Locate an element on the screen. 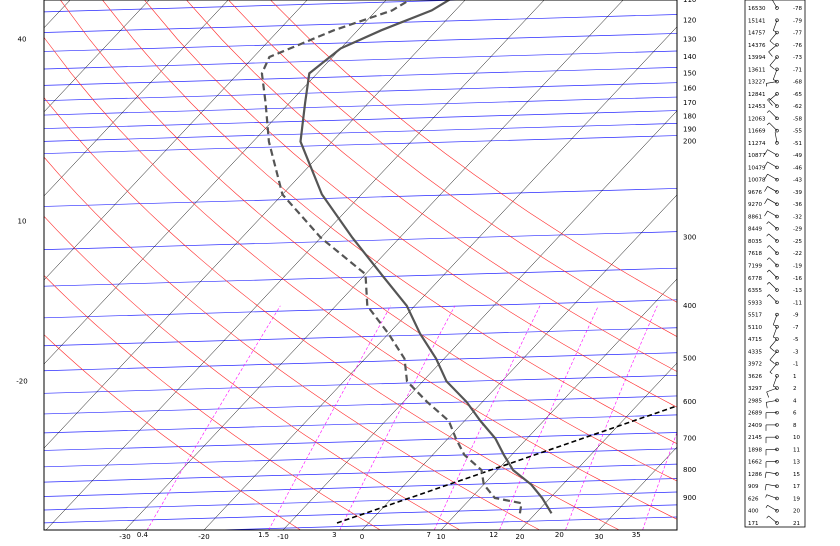 Image resolution: width=840 pixels, height=546 pixels. height-value: 8035 is located at coordinates (755, 242).